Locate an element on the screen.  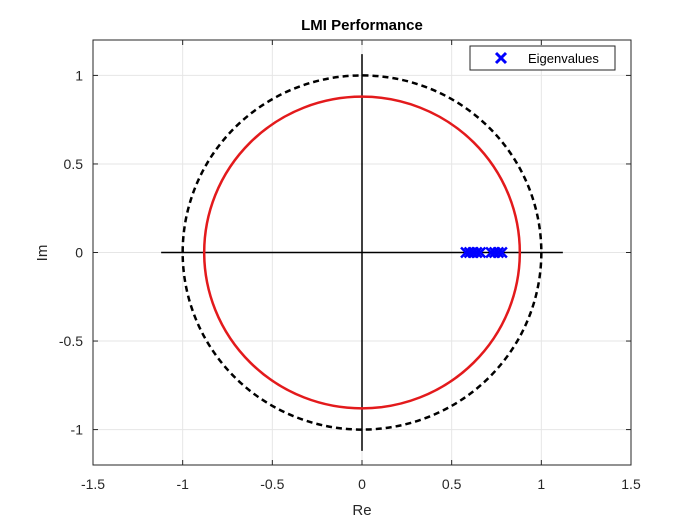
chart-title: LMI Performance is located at coordinates (362, 25).